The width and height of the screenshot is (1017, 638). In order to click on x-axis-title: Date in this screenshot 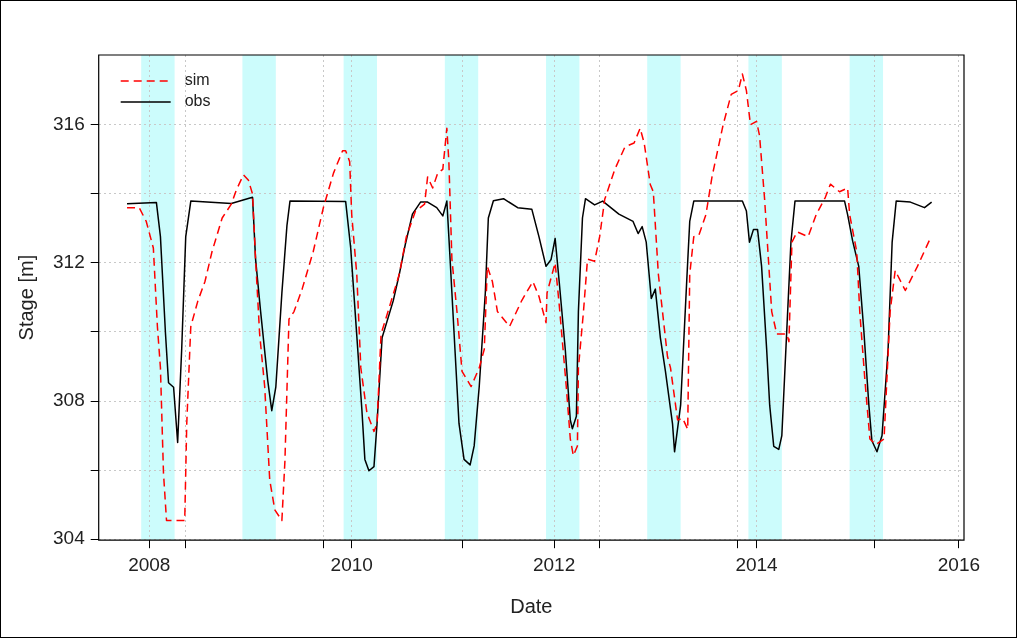, I will do `click(531, 605)`.